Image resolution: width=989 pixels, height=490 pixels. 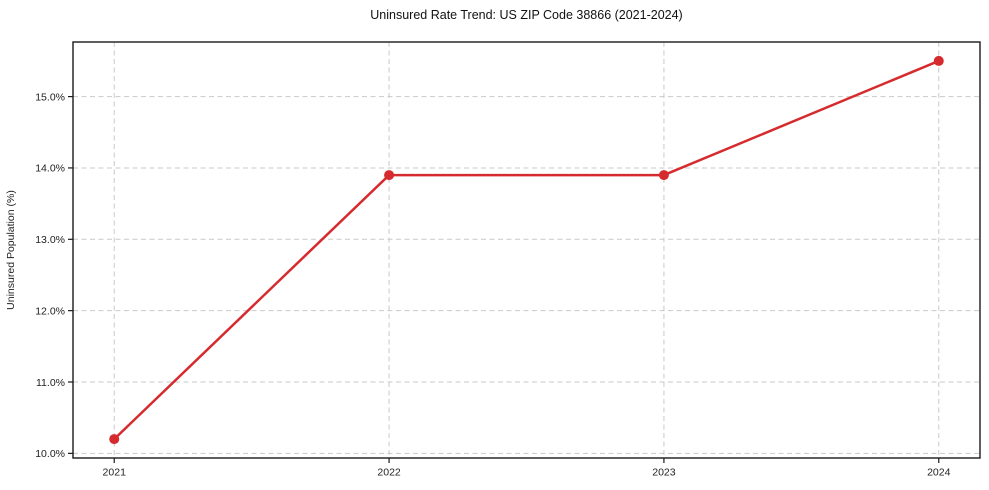 What do you see at coordinates (50, 97) in the screenshot?
I see `y-tick-label: 15.0%` at bounding box center [50, 97].